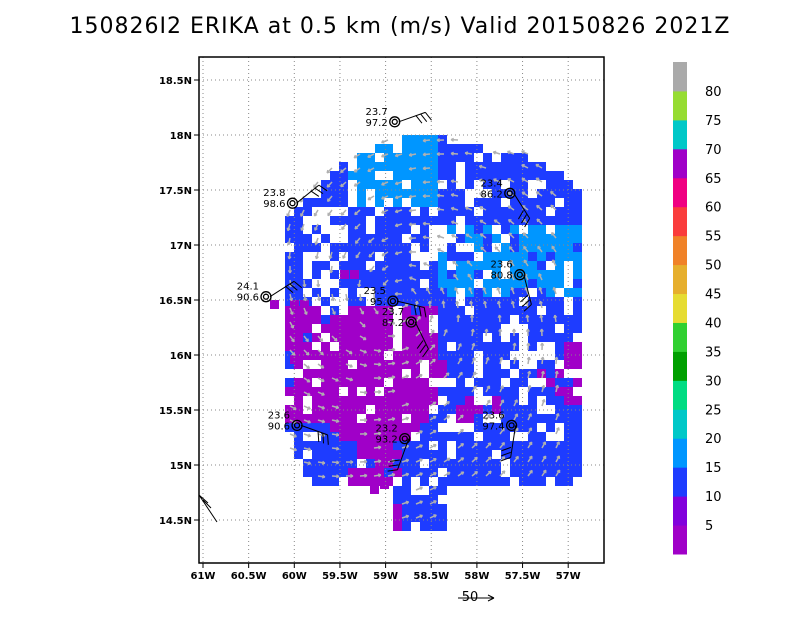 Image resolution: width=800 pixels, height=618 pixels. Describe the element at coordinates (492, 183) in the screenshot. I see `dropsonde-speed: 23.4` at that location.